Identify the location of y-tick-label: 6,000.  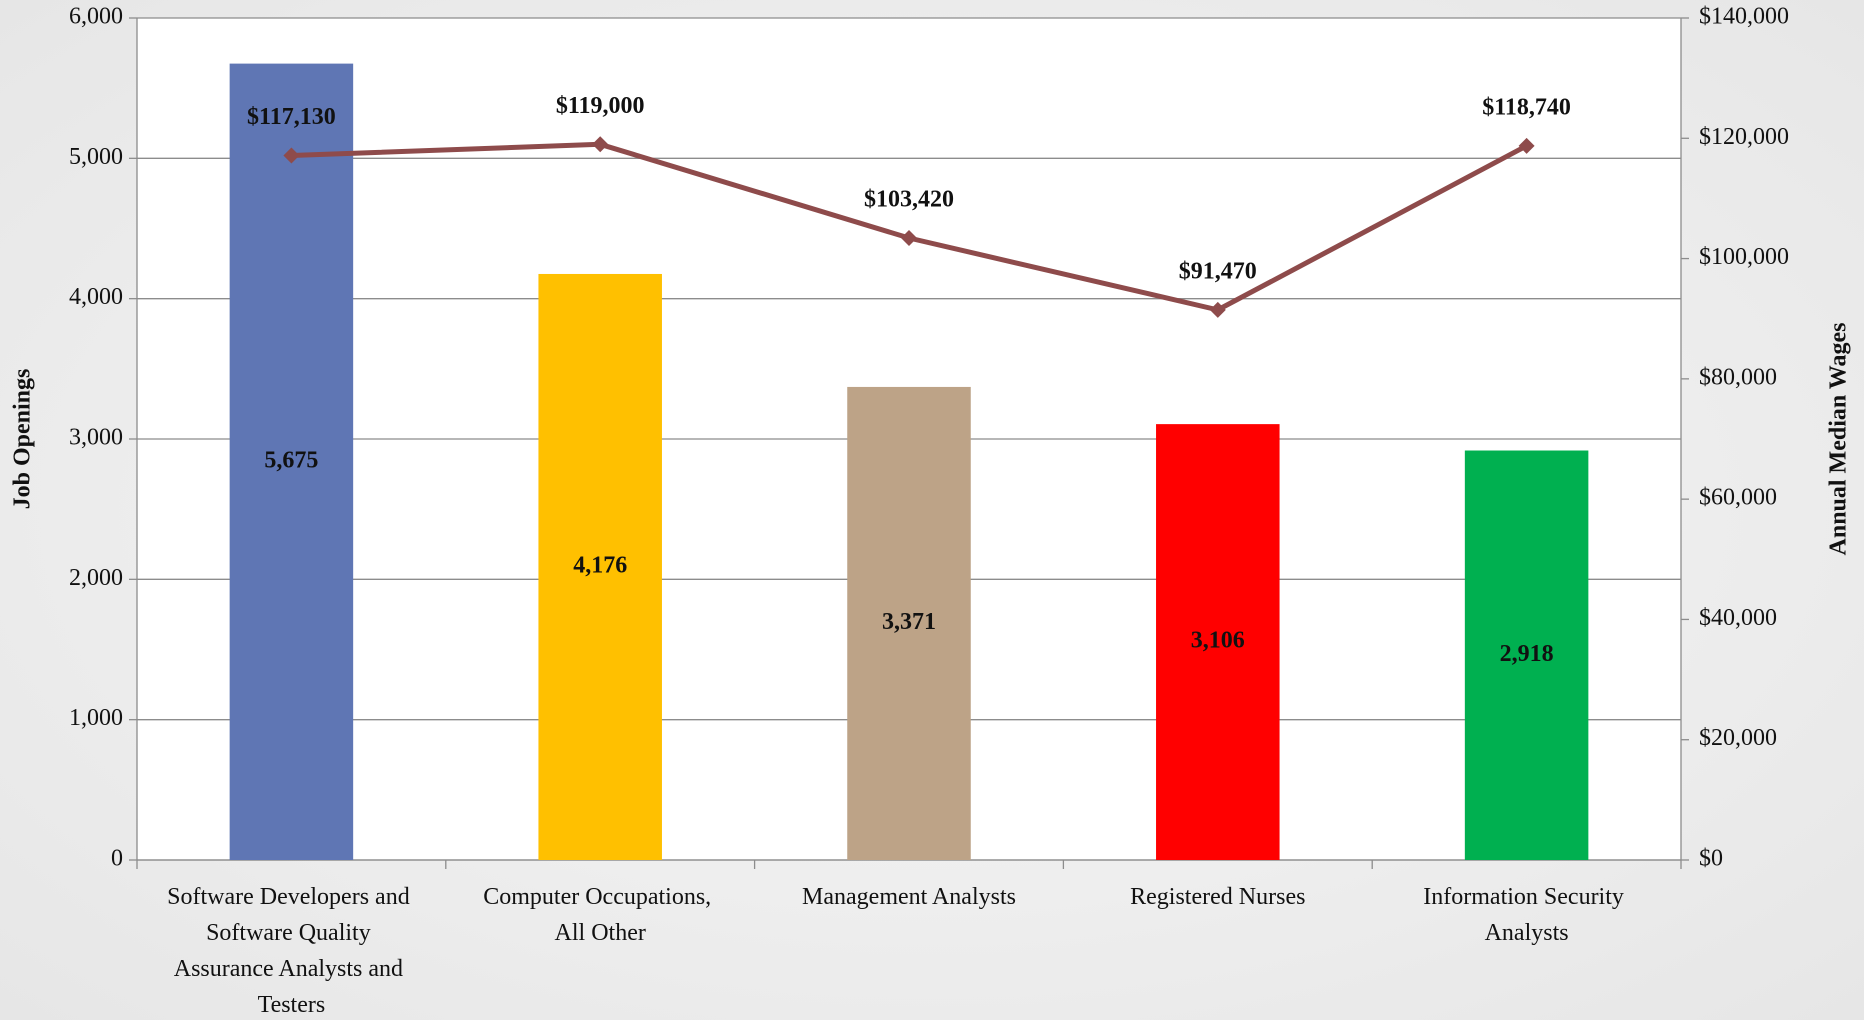
(96, 17).